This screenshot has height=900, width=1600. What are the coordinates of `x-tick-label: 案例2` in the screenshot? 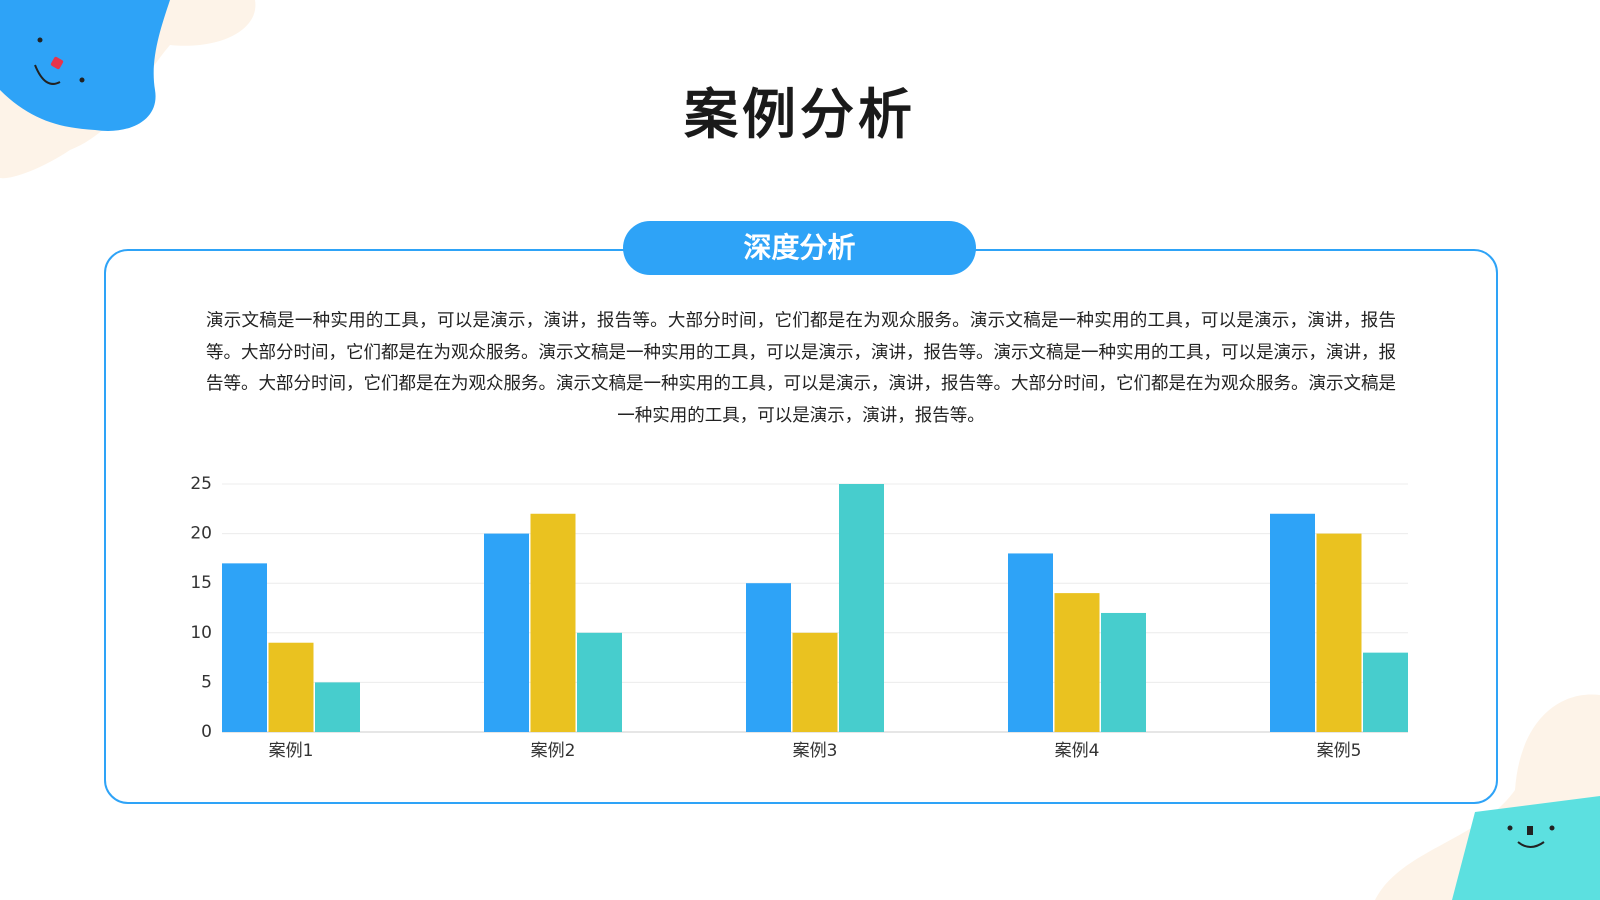 It's located at (553, 751).